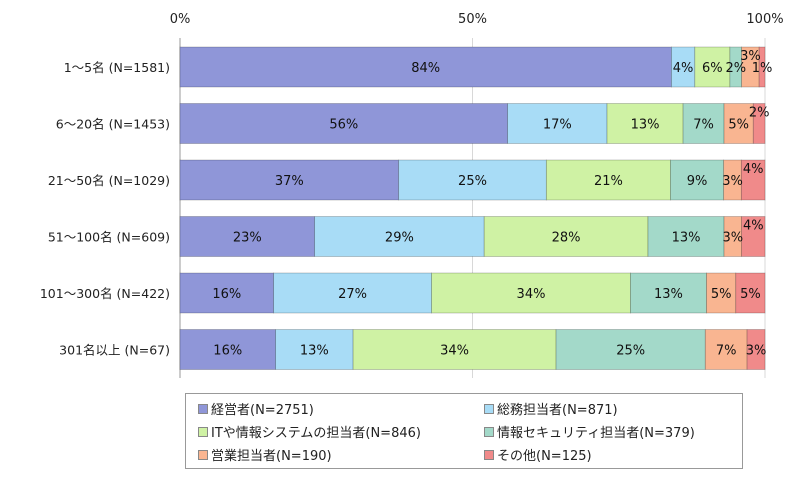 The image size is (800, 481). What do you see at coordinates (113, 124) in the screenshot?
I see `category-label: 6～20名 (N=1453)` at bounding box center [113, 124].